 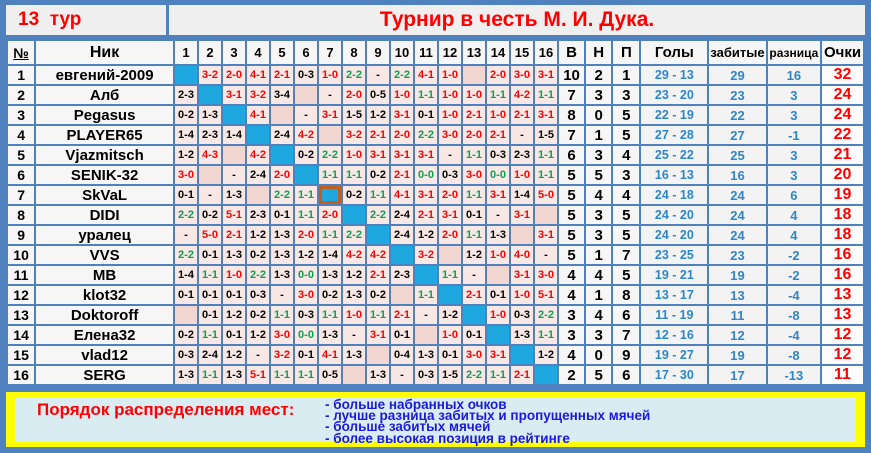 What do you see at coordinates (402, 135) in the screenshot?
I see `result-cell: 2-0` at bounding box center [402, 135].